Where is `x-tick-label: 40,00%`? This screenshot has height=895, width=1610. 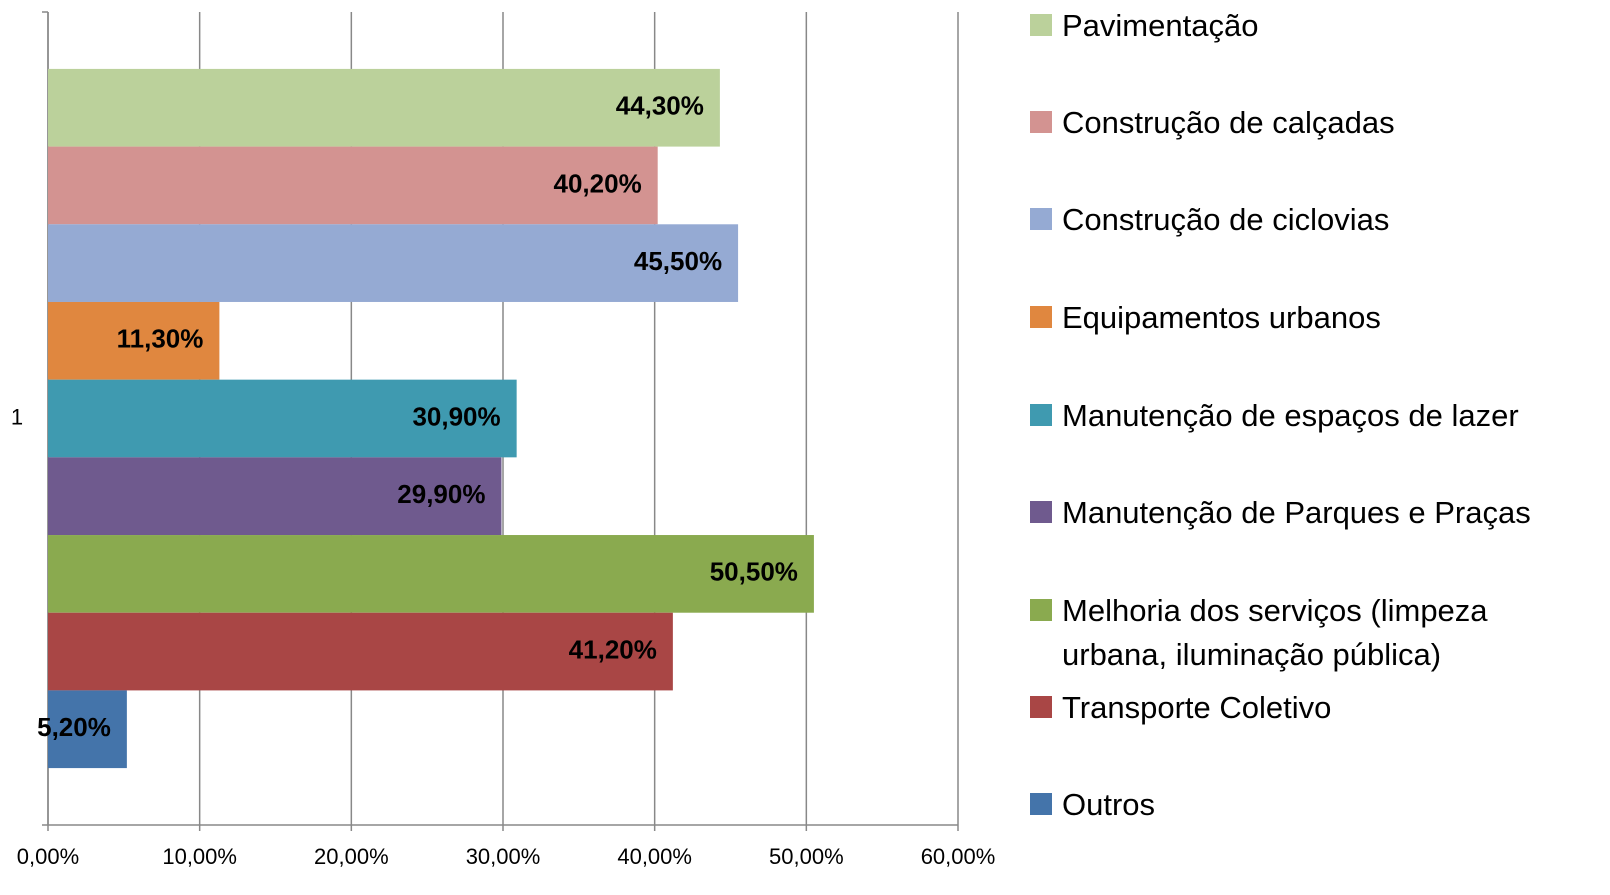 x-tick-label: 40,00% is located at coordinates (654, 856).